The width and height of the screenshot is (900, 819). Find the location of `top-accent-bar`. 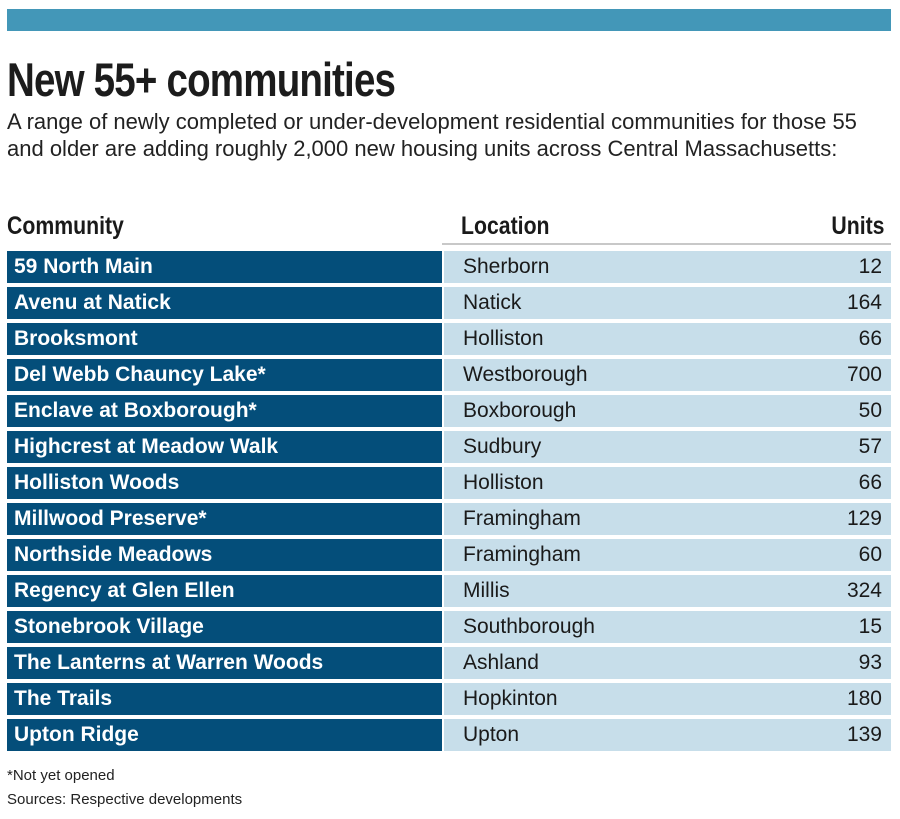

top-accent-bar is located at coordinates (449, 20).